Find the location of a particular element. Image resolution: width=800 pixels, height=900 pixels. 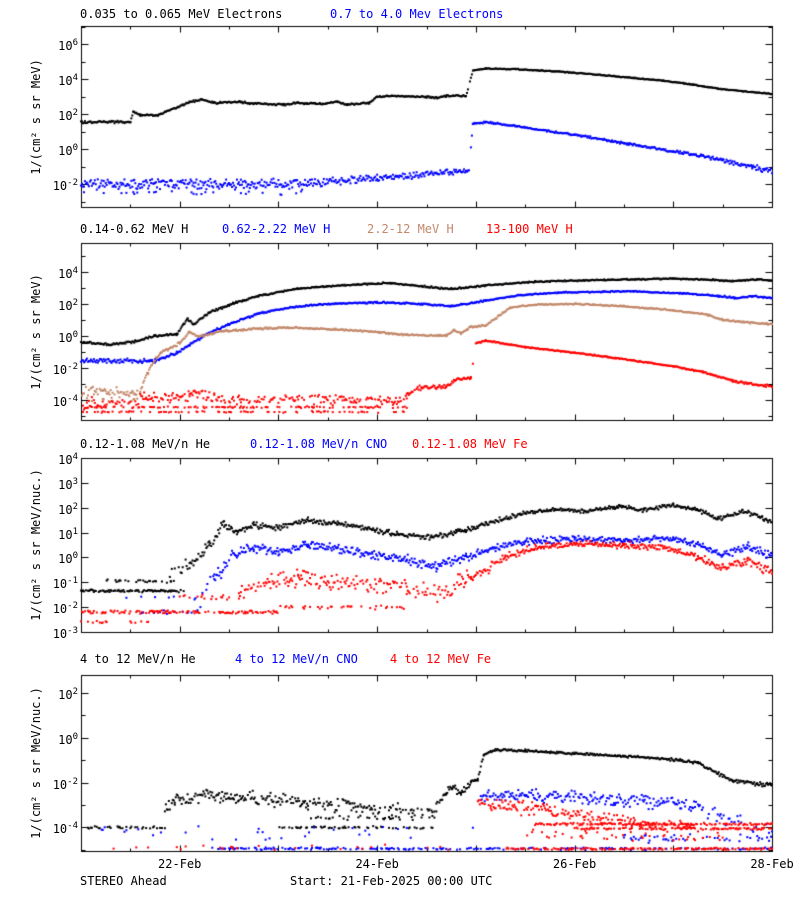

panel-title-segment: 0.035 to 0.065 MeV Electrons is located at coordinates (181, 14).